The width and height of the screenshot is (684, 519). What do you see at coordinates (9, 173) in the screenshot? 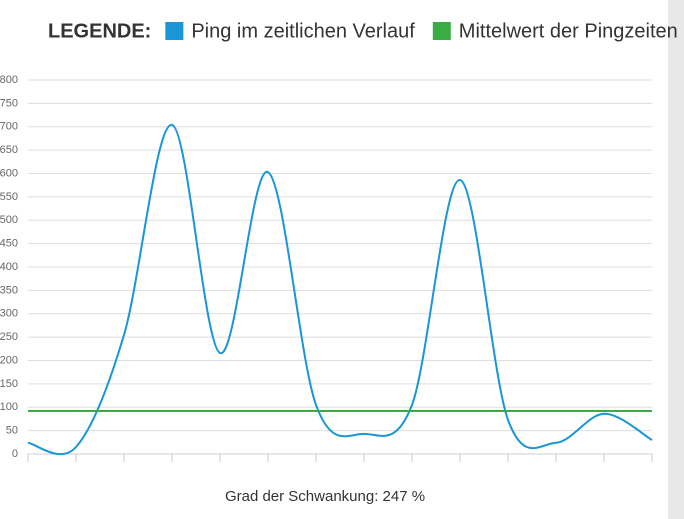
I see `y-tick-label: 600` at bounding box center [9, 173].